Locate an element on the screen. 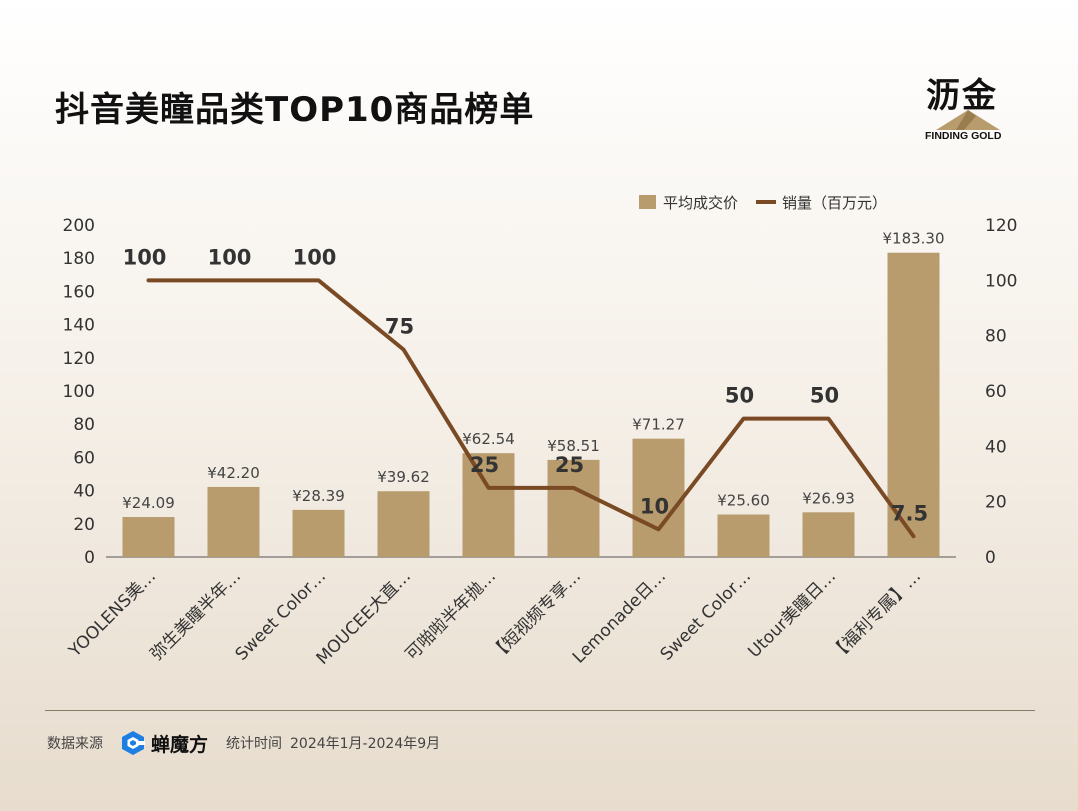 This screenshot has width=1078, height=811. time-label: 统计时间 is located at coordinates (254, 744).